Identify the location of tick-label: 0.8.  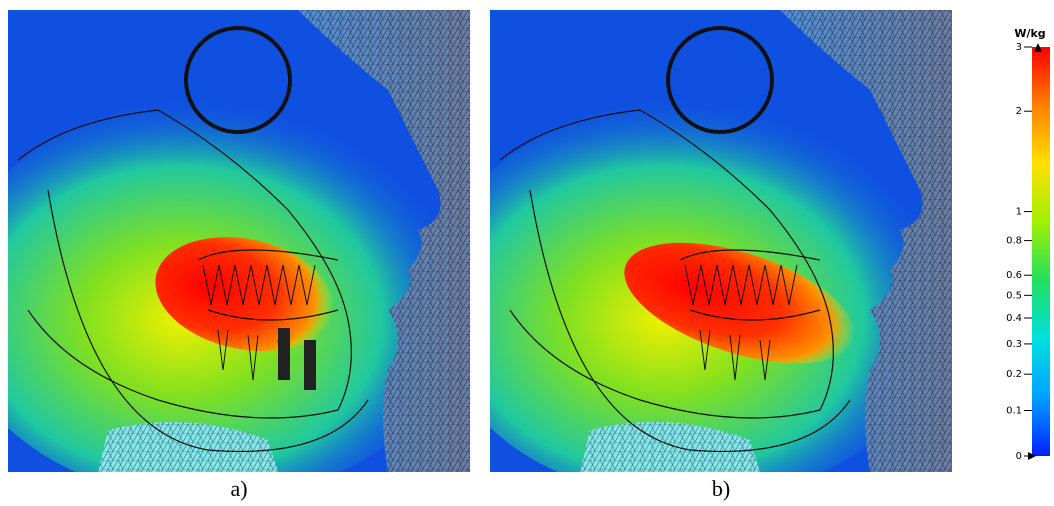
(1014, 241).